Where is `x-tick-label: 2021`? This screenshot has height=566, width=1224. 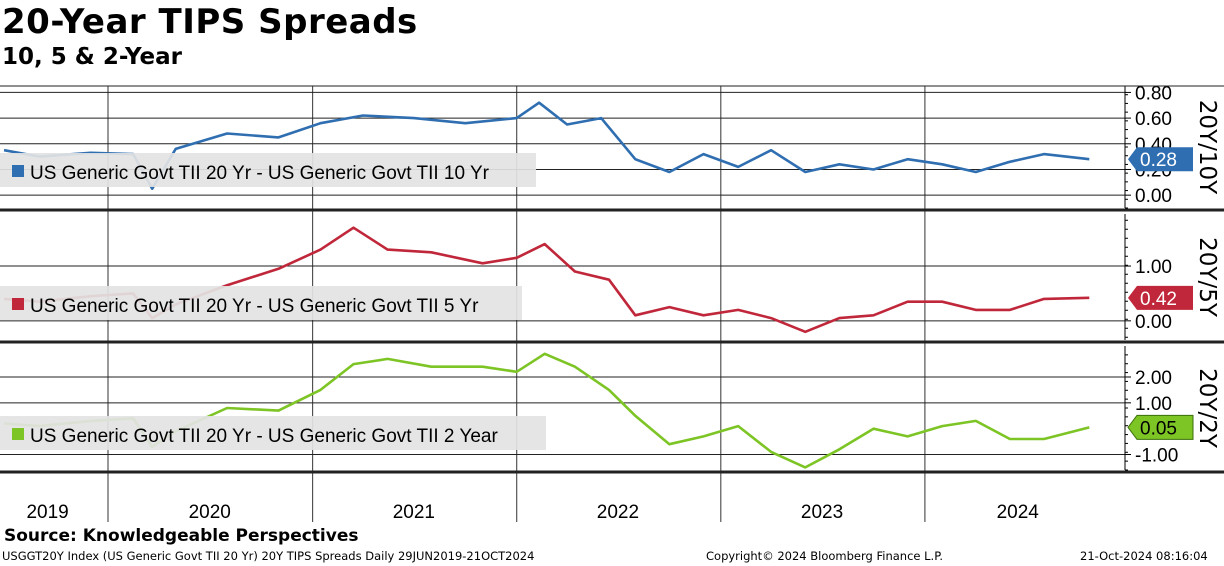 x-tick-label: 2021 is located at coordinates (414, 512).